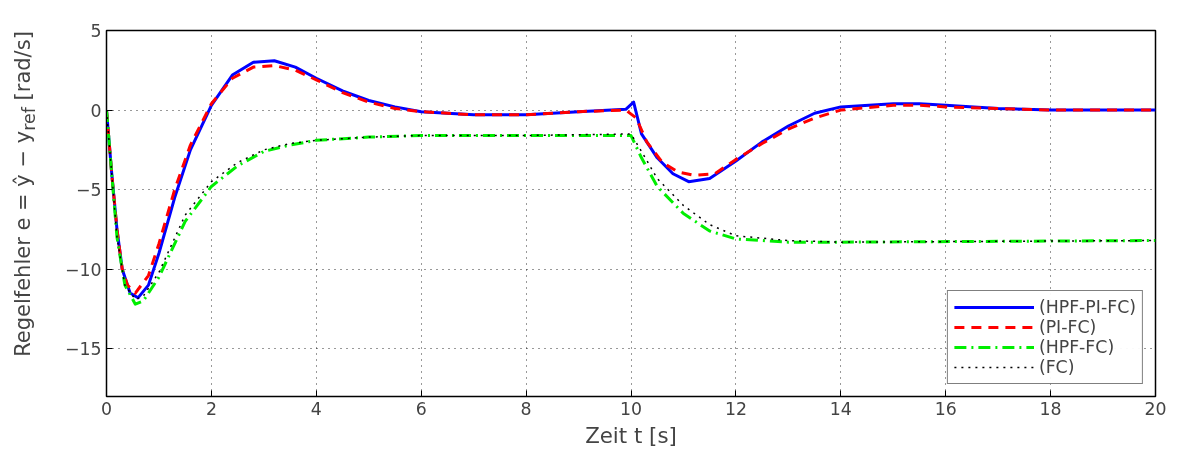  I want to click on y-tick-label: 5, so click(96, 31).